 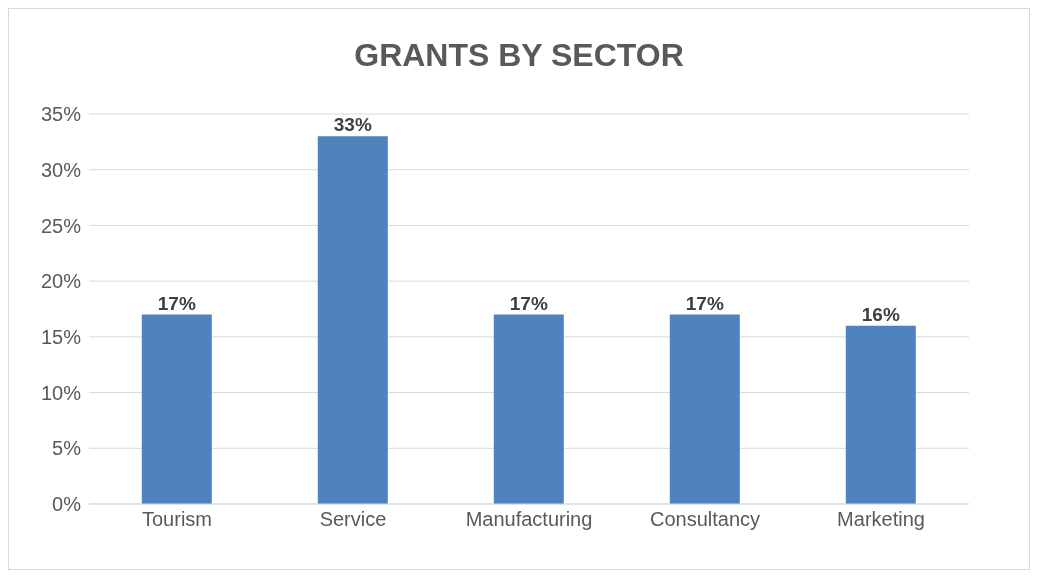 What do you see at coordinates (67, 504) in the screenshot?
I see `y-tick-label: 0%` at bounding box center [67, 504].